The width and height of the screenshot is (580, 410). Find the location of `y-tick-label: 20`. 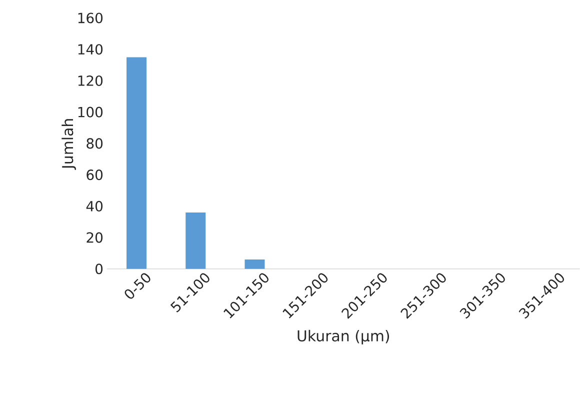

y-tick-label: 20 is located at coordinates (94, 237).